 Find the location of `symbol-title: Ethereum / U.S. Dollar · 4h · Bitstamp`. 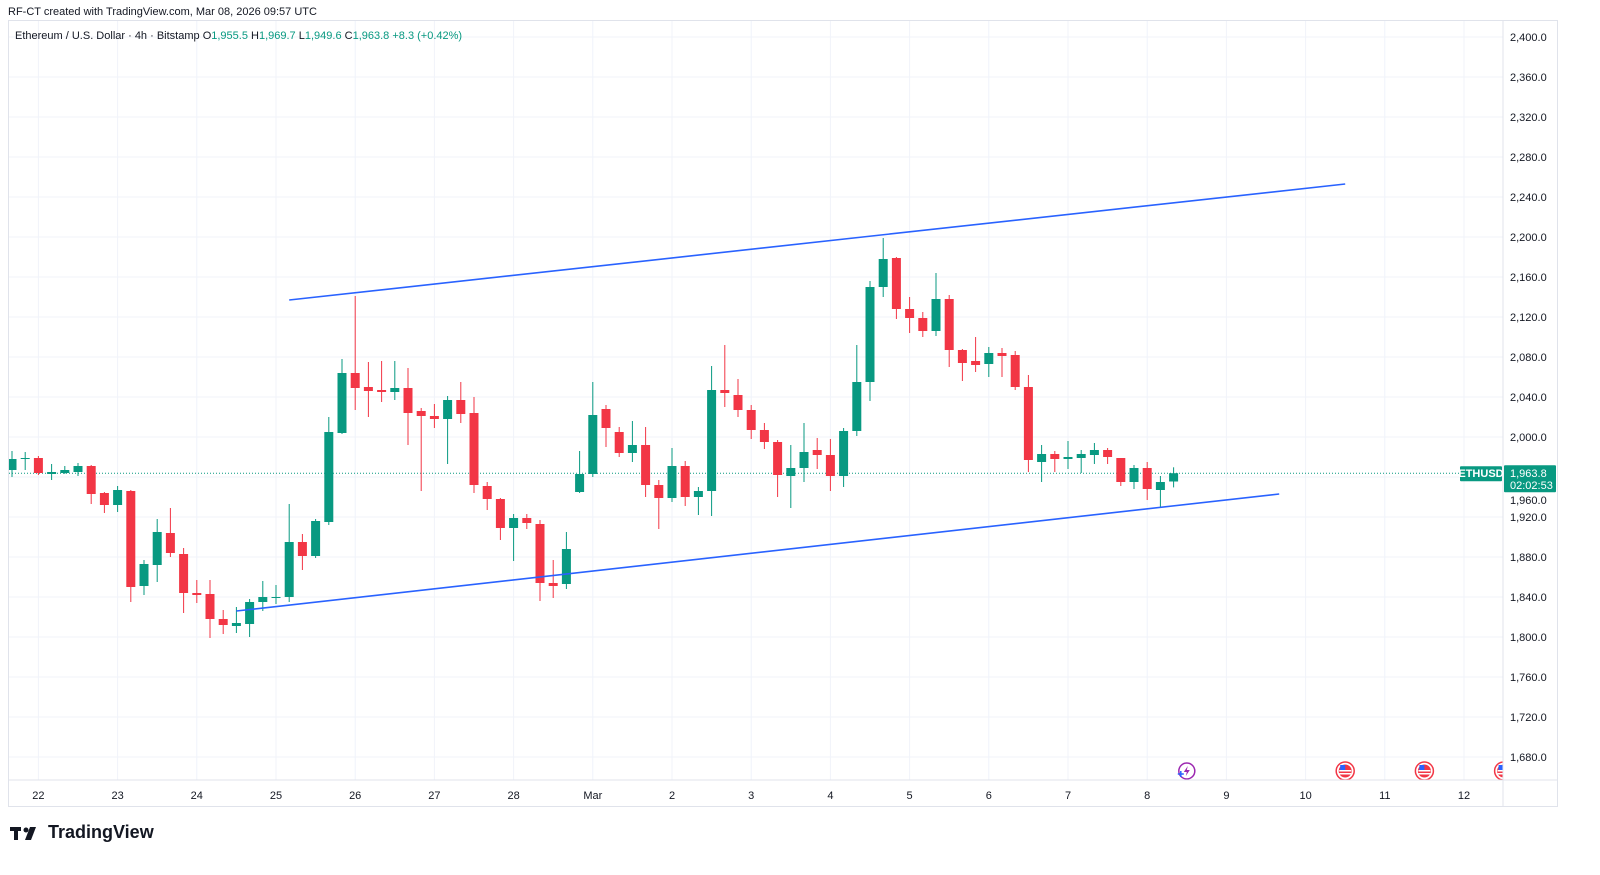

symbol-title: Ethereum / U.S. Dollar · 4h · Bitstamp is located at coordinates (107, 36).